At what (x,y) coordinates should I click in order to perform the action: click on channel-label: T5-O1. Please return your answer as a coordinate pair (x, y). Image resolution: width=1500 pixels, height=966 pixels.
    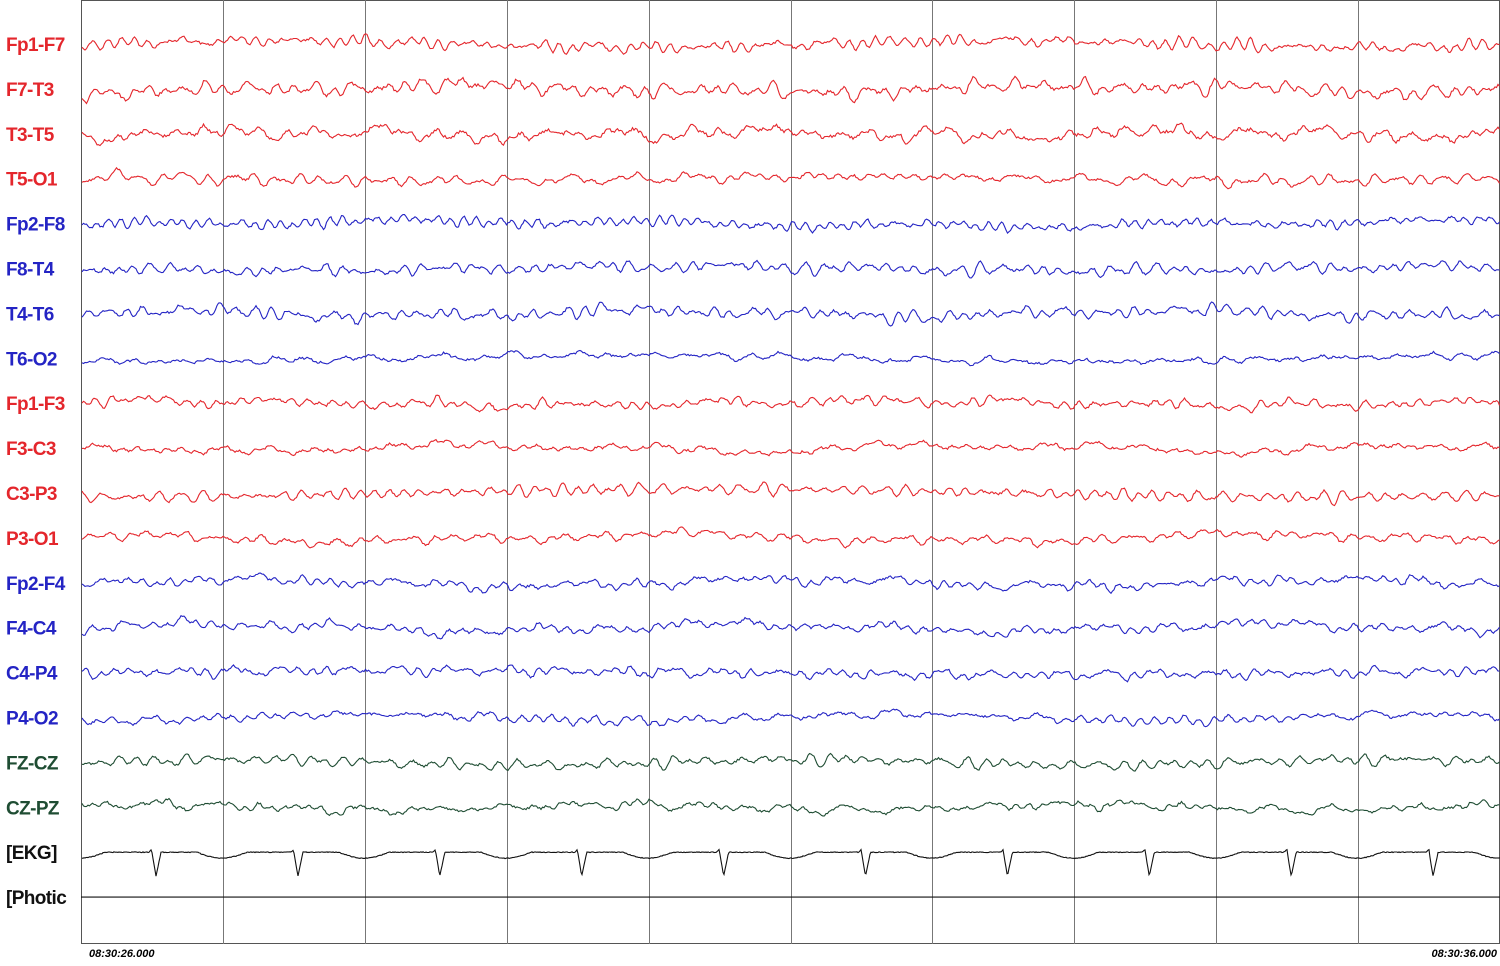
    Looking at the image, I should click on (32, 180).